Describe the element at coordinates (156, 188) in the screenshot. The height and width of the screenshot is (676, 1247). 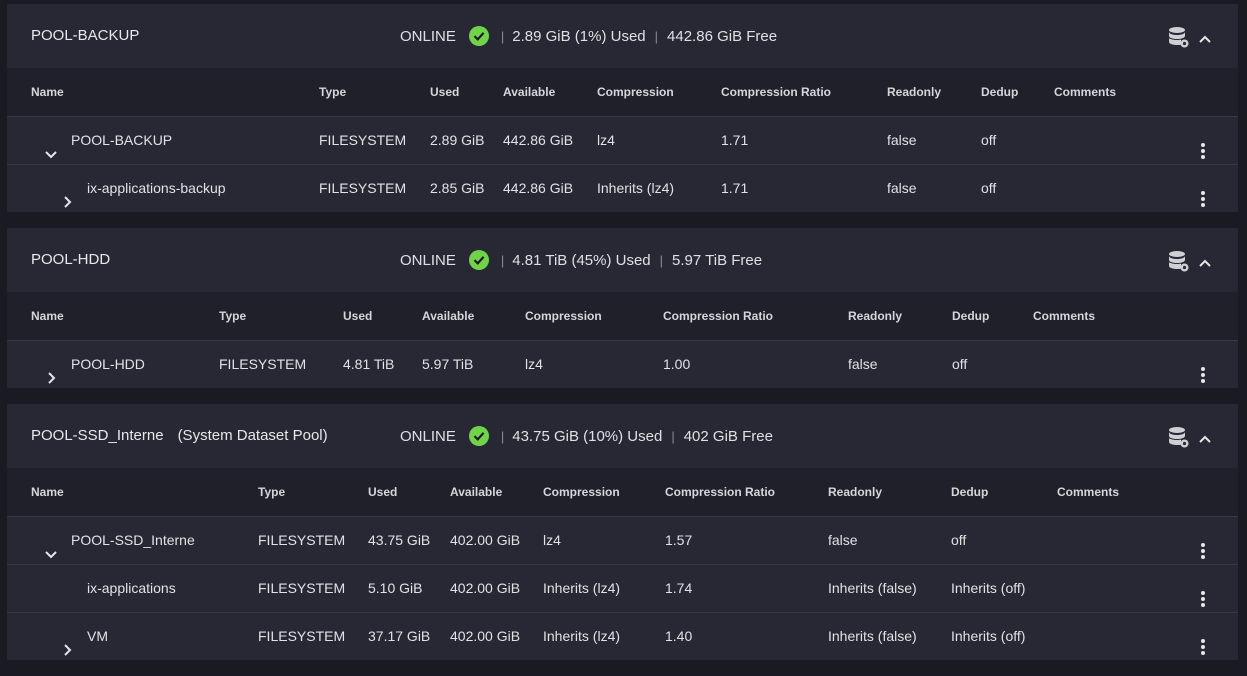
I see `cell-name: ix-applications-backup` at that location.